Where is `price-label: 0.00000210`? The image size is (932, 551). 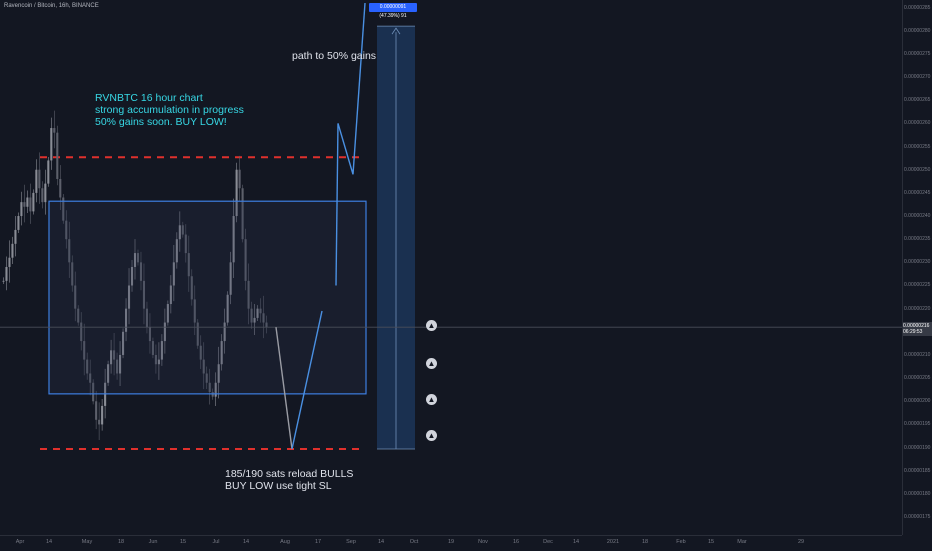 price-label: 0.00000210 is located at coordinates (917, 354).